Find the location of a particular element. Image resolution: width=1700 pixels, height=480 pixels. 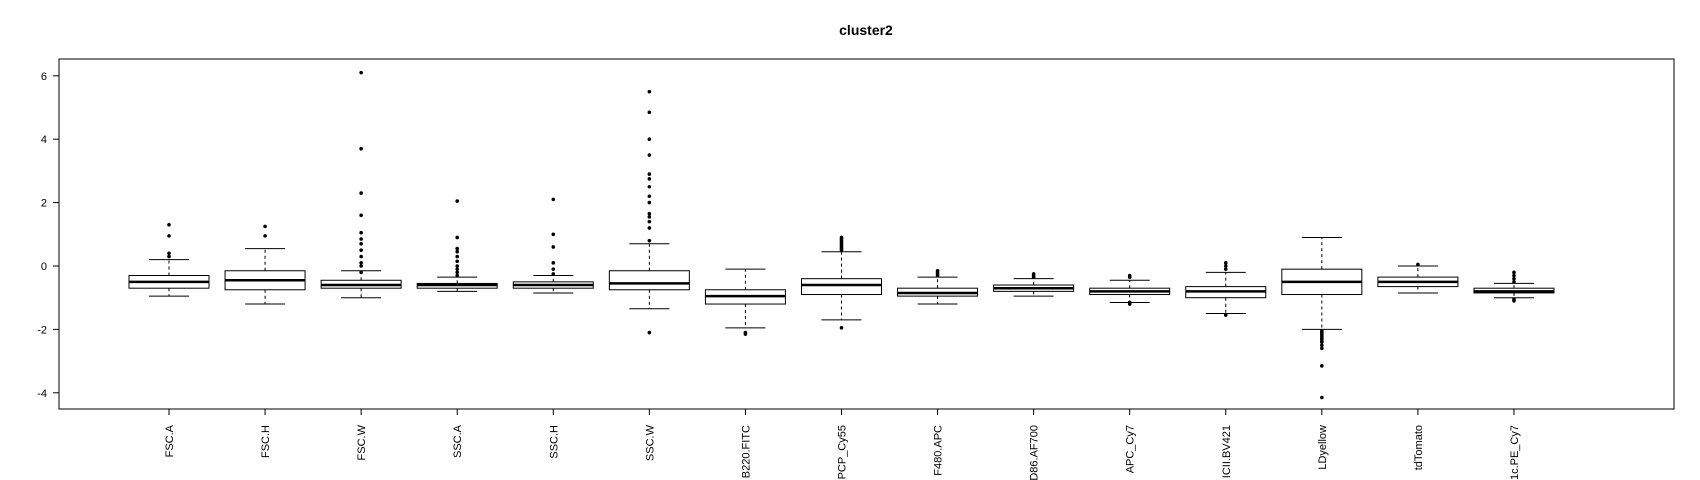

x-tick-label: FSC.A is located at coordinates (170, 440).